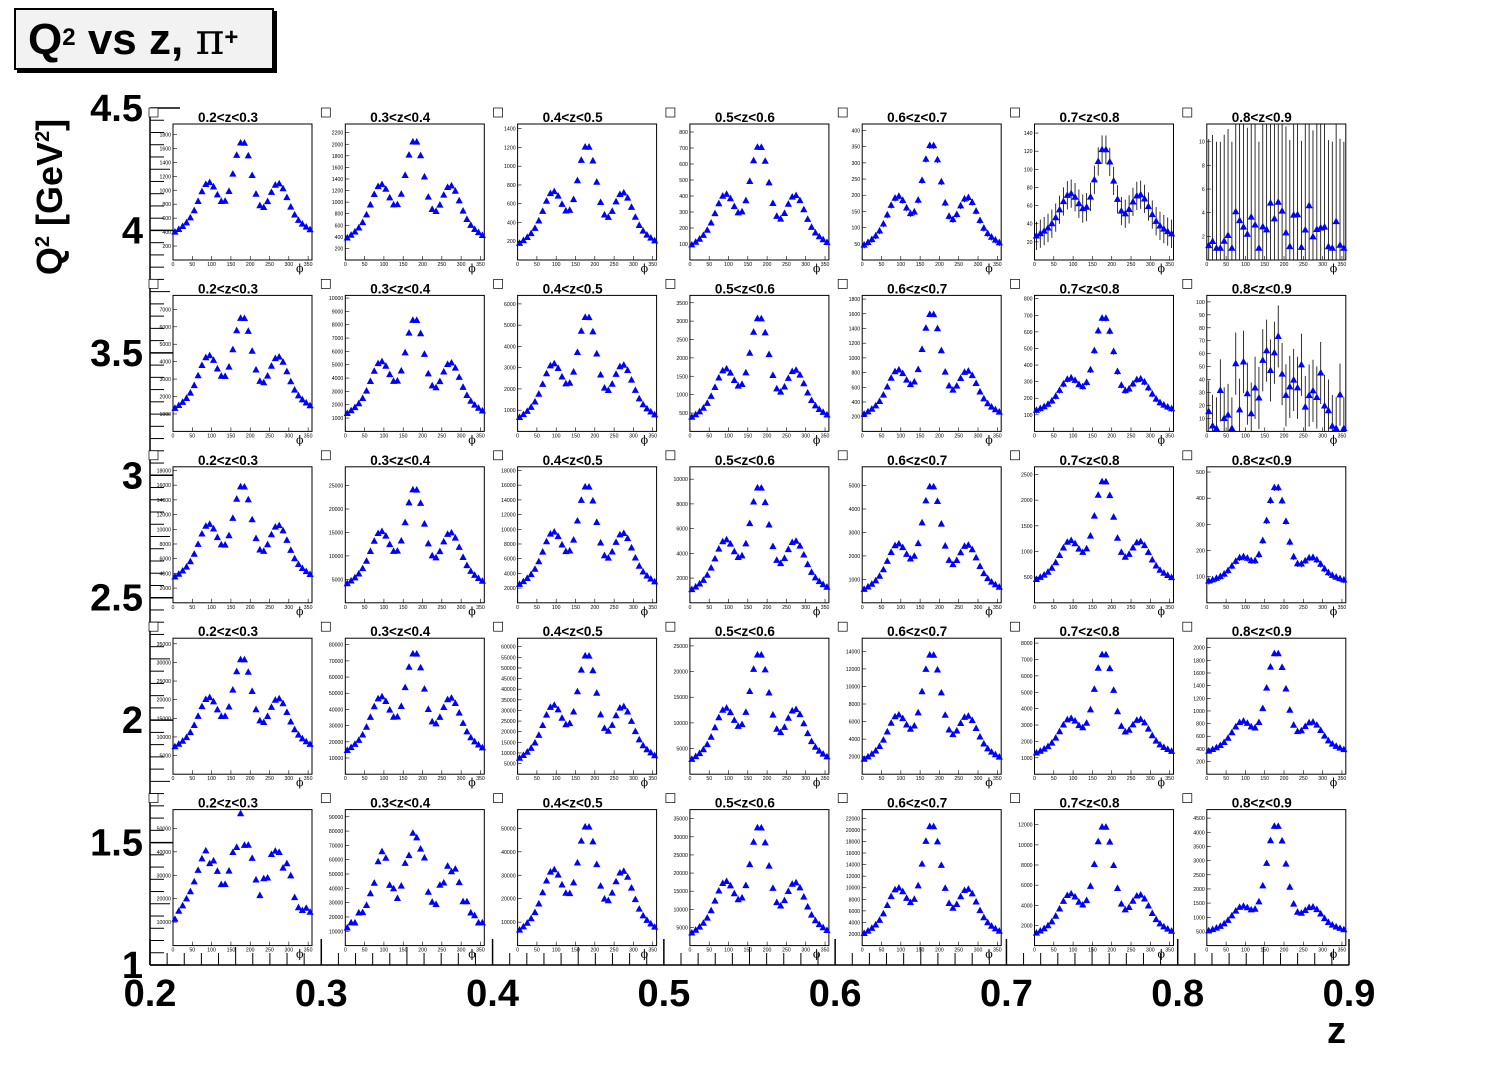 The height and width of the screenshot is (1072, 1496). I want to click on panel-y-tick-label: 8000, so click(855, 900).